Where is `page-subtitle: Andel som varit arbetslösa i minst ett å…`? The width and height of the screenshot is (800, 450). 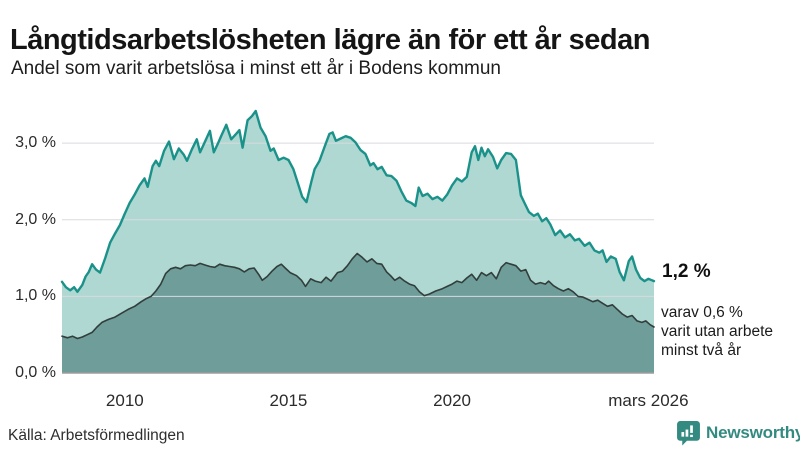 page-subtitle: Andel som varit arbetslösa i minst ett å… is located at coordinates (256, 68).